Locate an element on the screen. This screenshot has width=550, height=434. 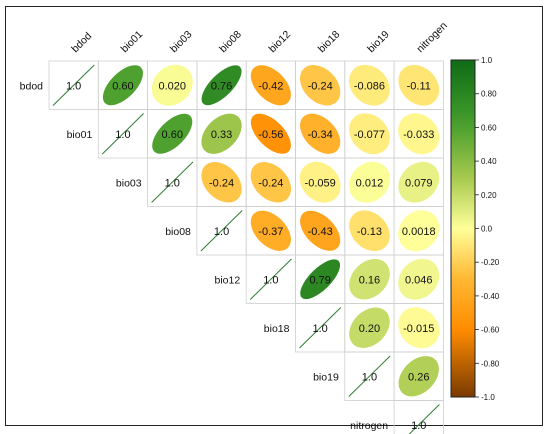
colorbar-tick-label: -0.40 is located at coordinates (490, 296).